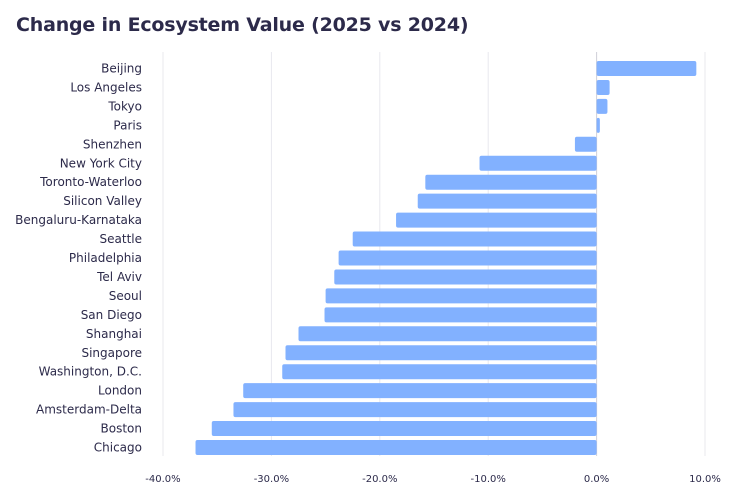 Image resolution: width=747 pixels, height=502 pixels. I want to click on category-label: Philadelphia, so click(105, 258).